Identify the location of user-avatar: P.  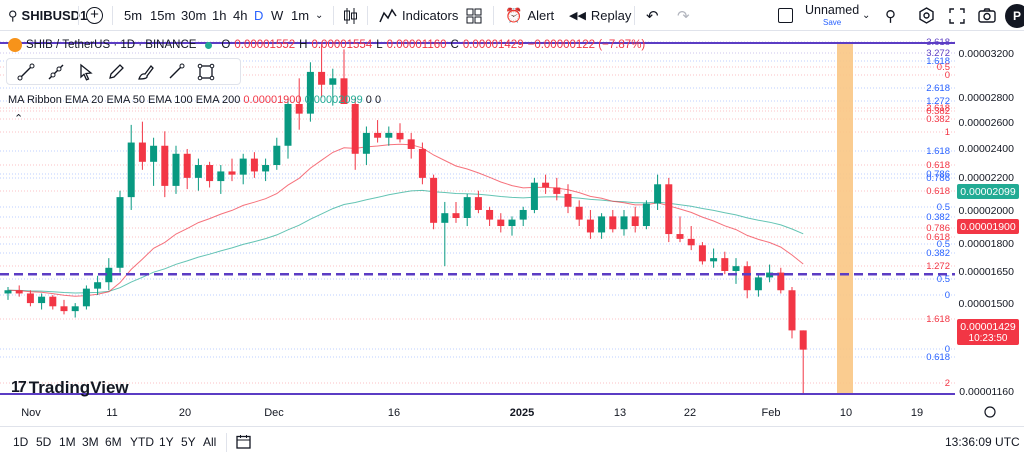
(1014, 15).